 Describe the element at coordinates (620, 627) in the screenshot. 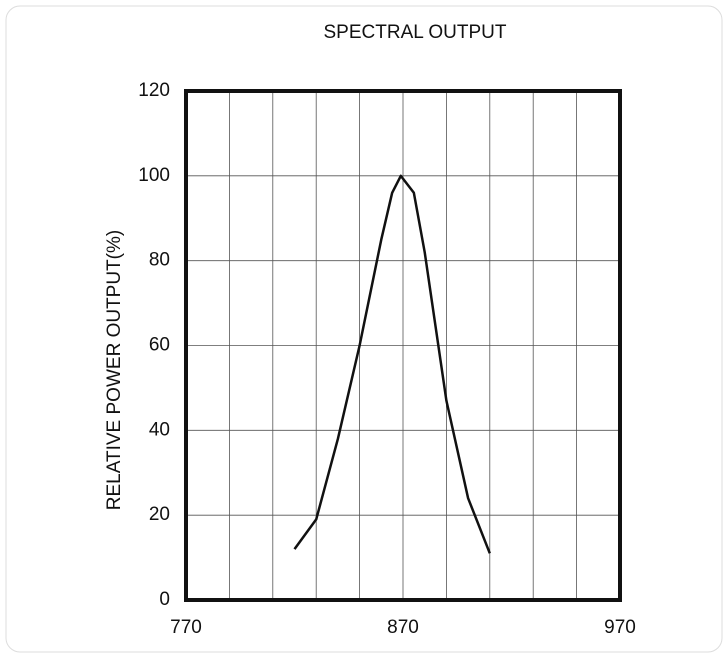

I see `x-tick-label: 970` at that location.